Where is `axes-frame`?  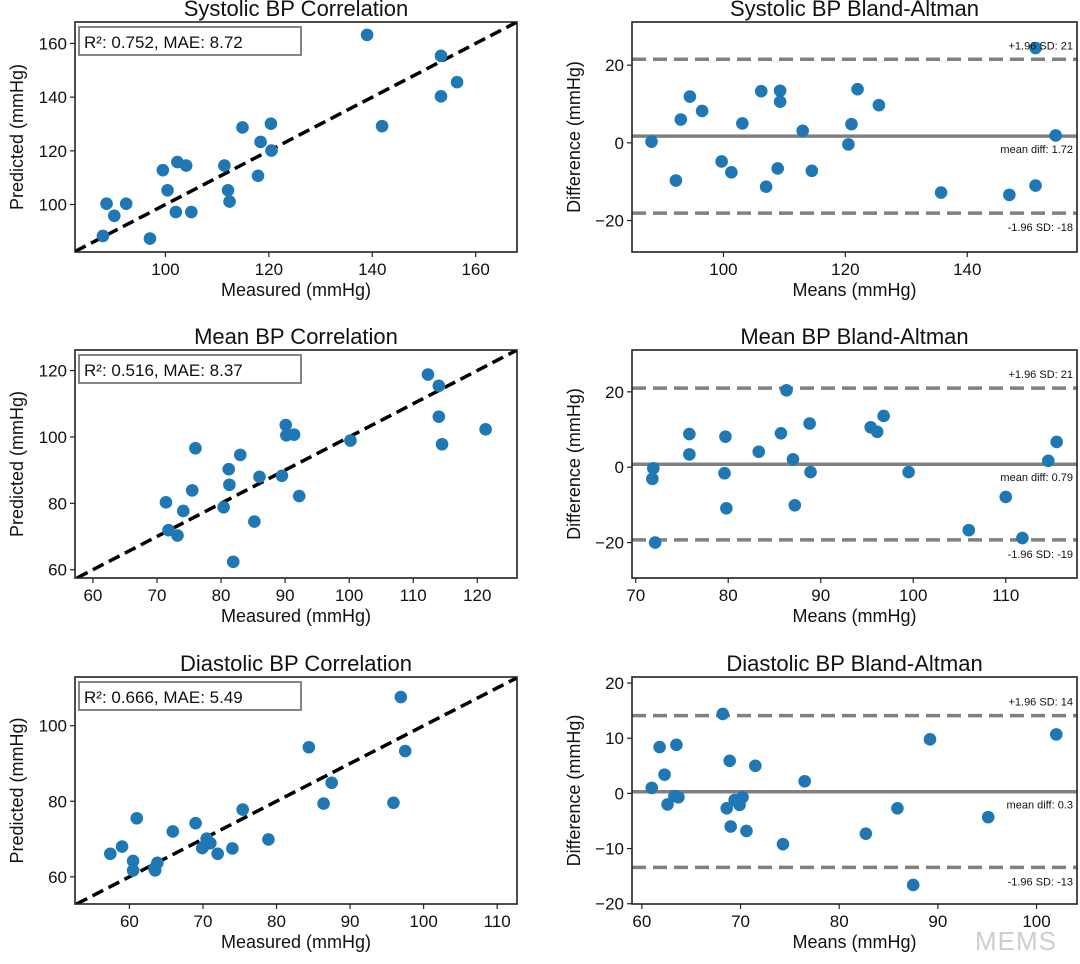 axes-frame is located at coordinates (296, 790).